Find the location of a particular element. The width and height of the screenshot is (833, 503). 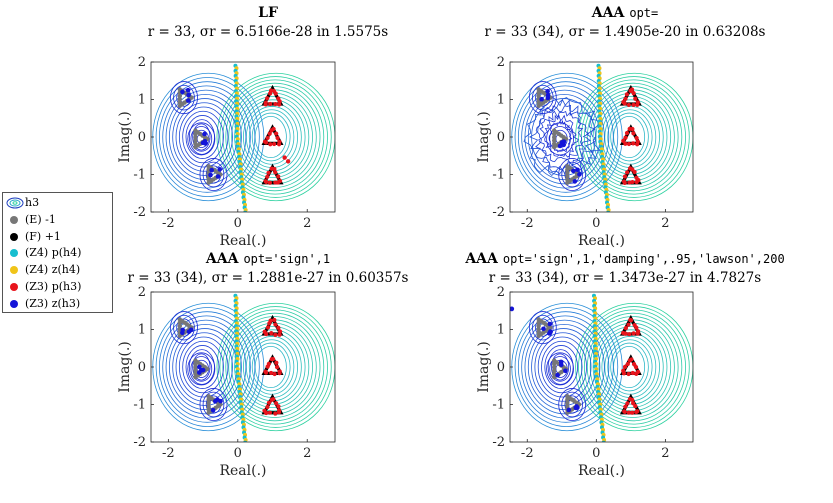

contour-icon is located at coordinates (15, 204).